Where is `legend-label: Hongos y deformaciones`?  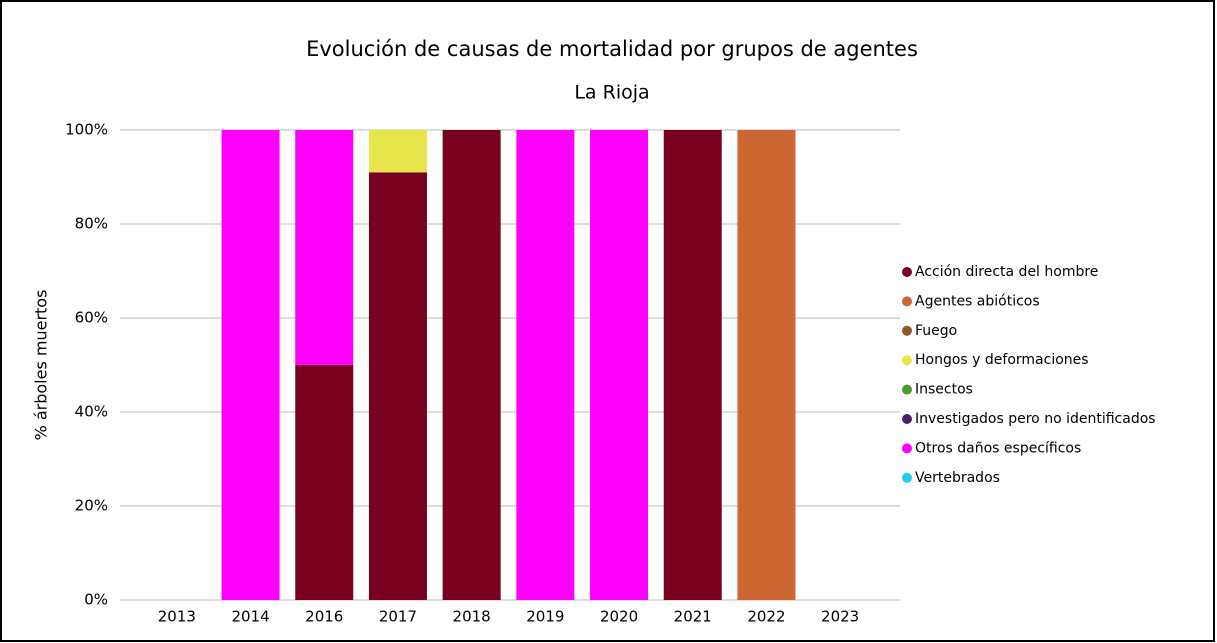 legend-label: Hongos y deformaciones is located at coordinates (1002, 360).